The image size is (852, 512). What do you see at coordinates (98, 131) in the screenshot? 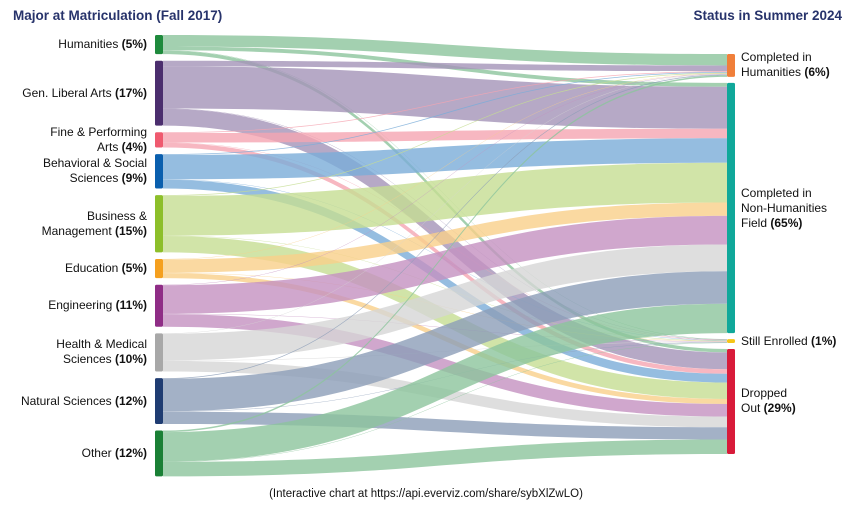
I see `label-text: Fine & Performing` at bounding box center [98, 131].